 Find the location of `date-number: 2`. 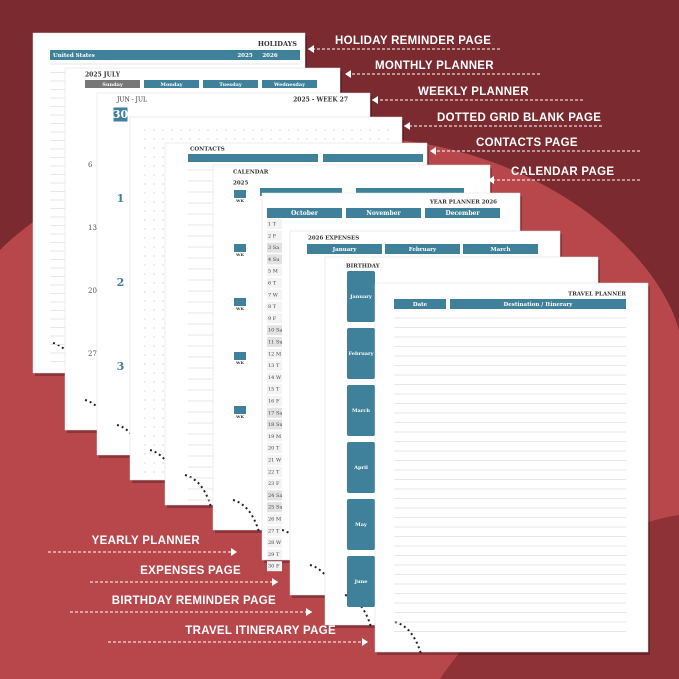

date-number: 2 is located at coordinates (121, 282).